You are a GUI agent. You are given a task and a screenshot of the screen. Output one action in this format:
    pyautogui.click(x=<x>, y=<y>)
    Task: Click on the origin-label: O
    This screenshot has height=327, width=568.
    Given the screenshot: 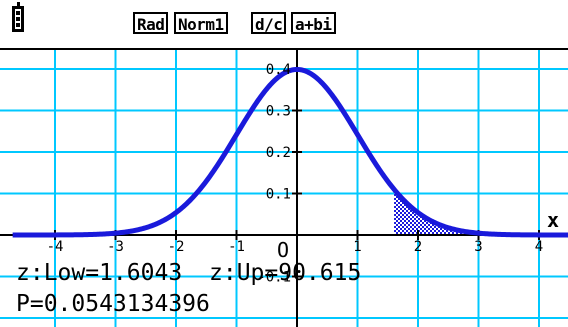 What is the action you would take?
    pyautogui.click(x=283, y=250)
    